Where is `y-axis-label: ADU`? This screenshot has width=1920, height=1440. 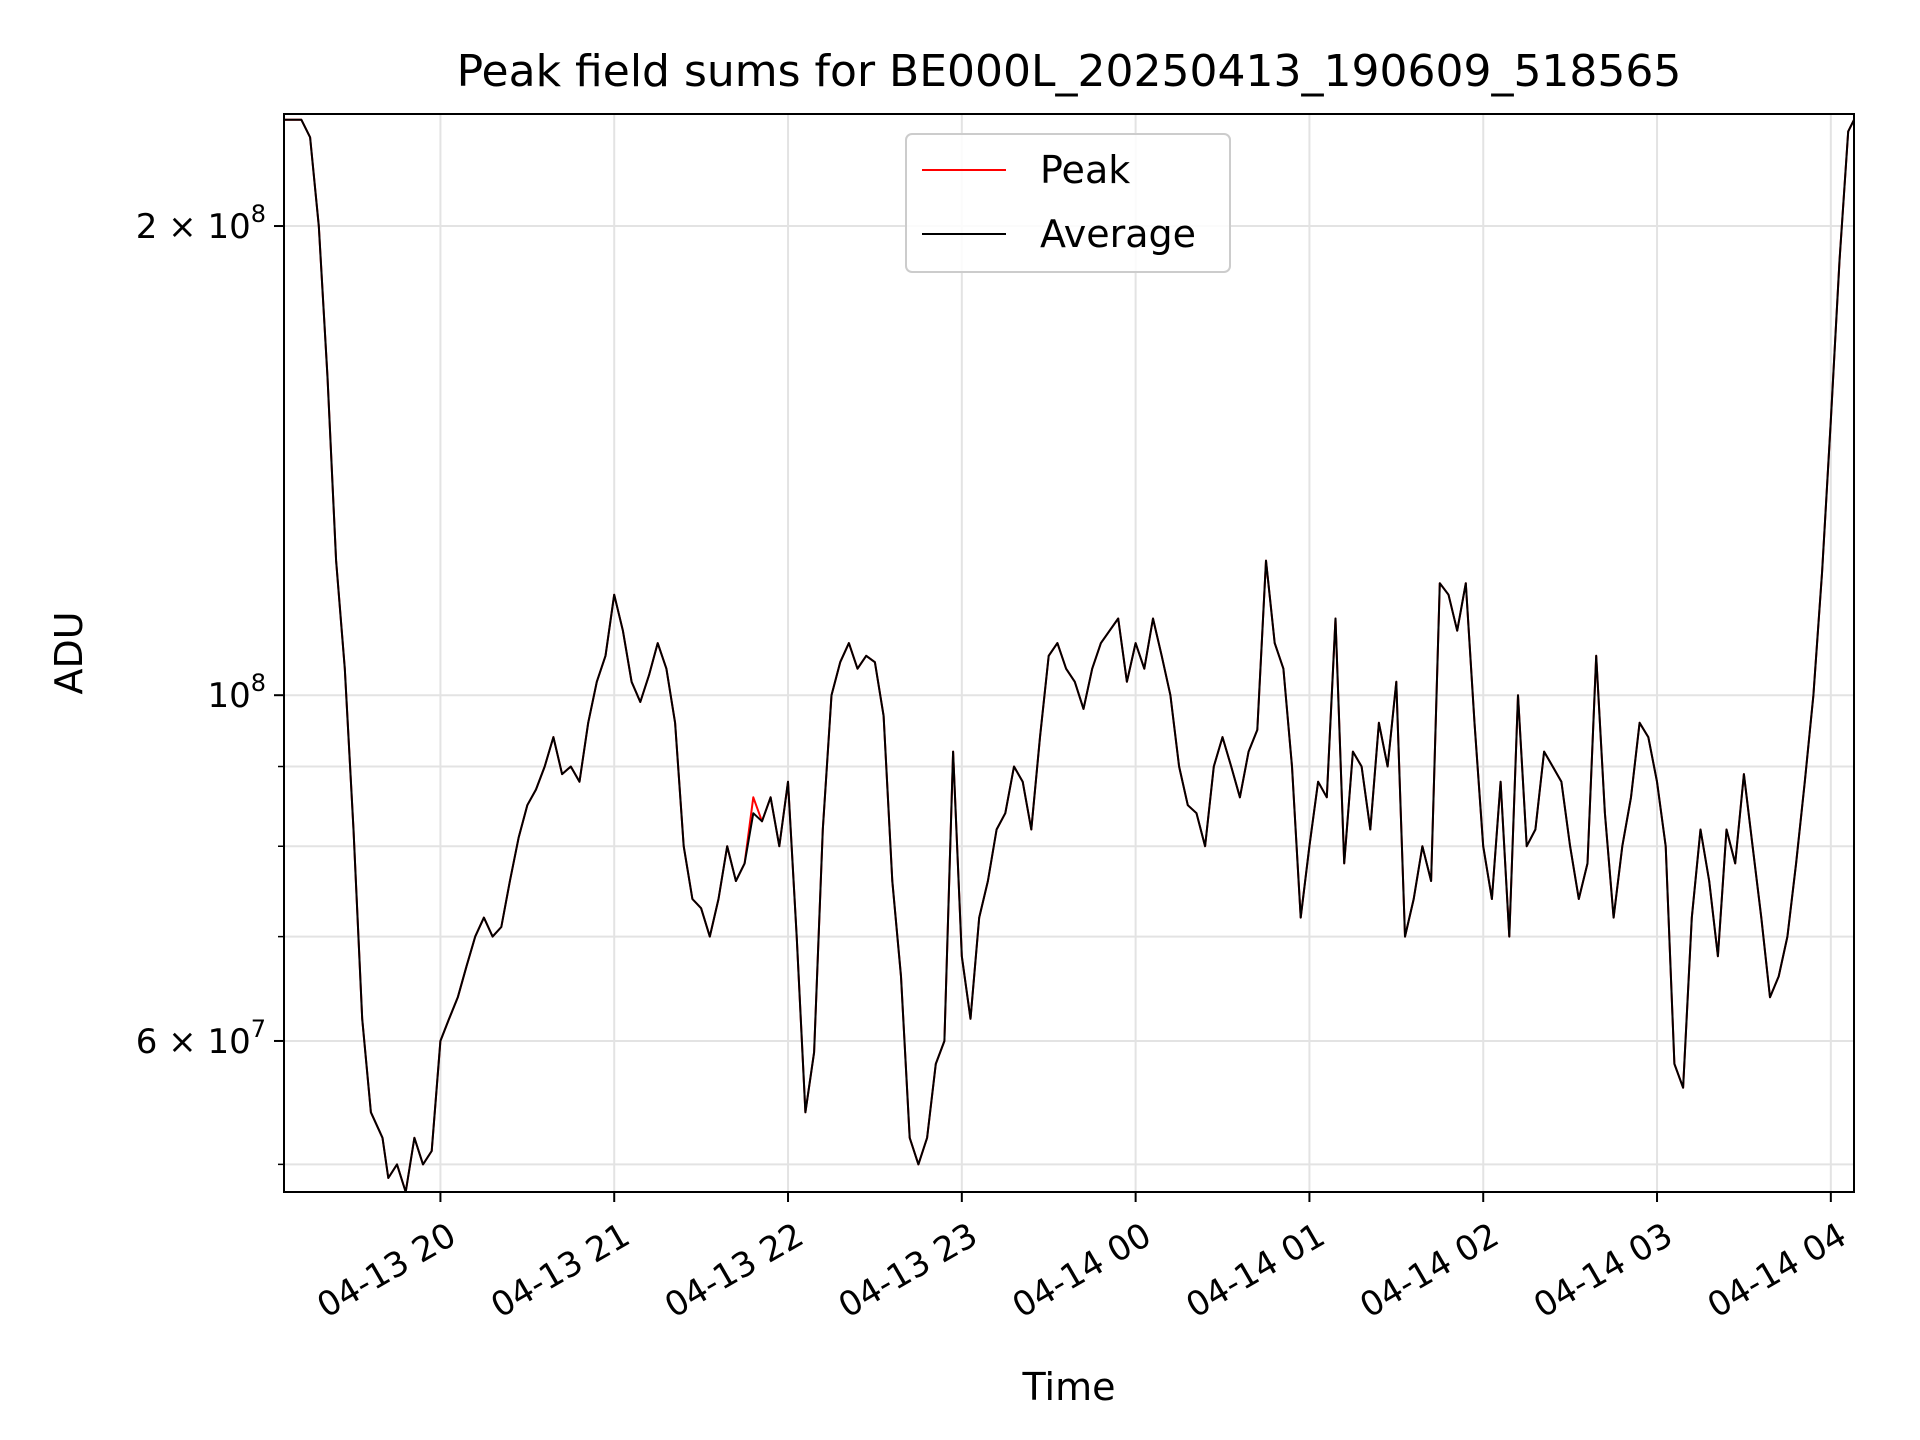 y-axis-label: ADU is located at coordinates (69, 652).